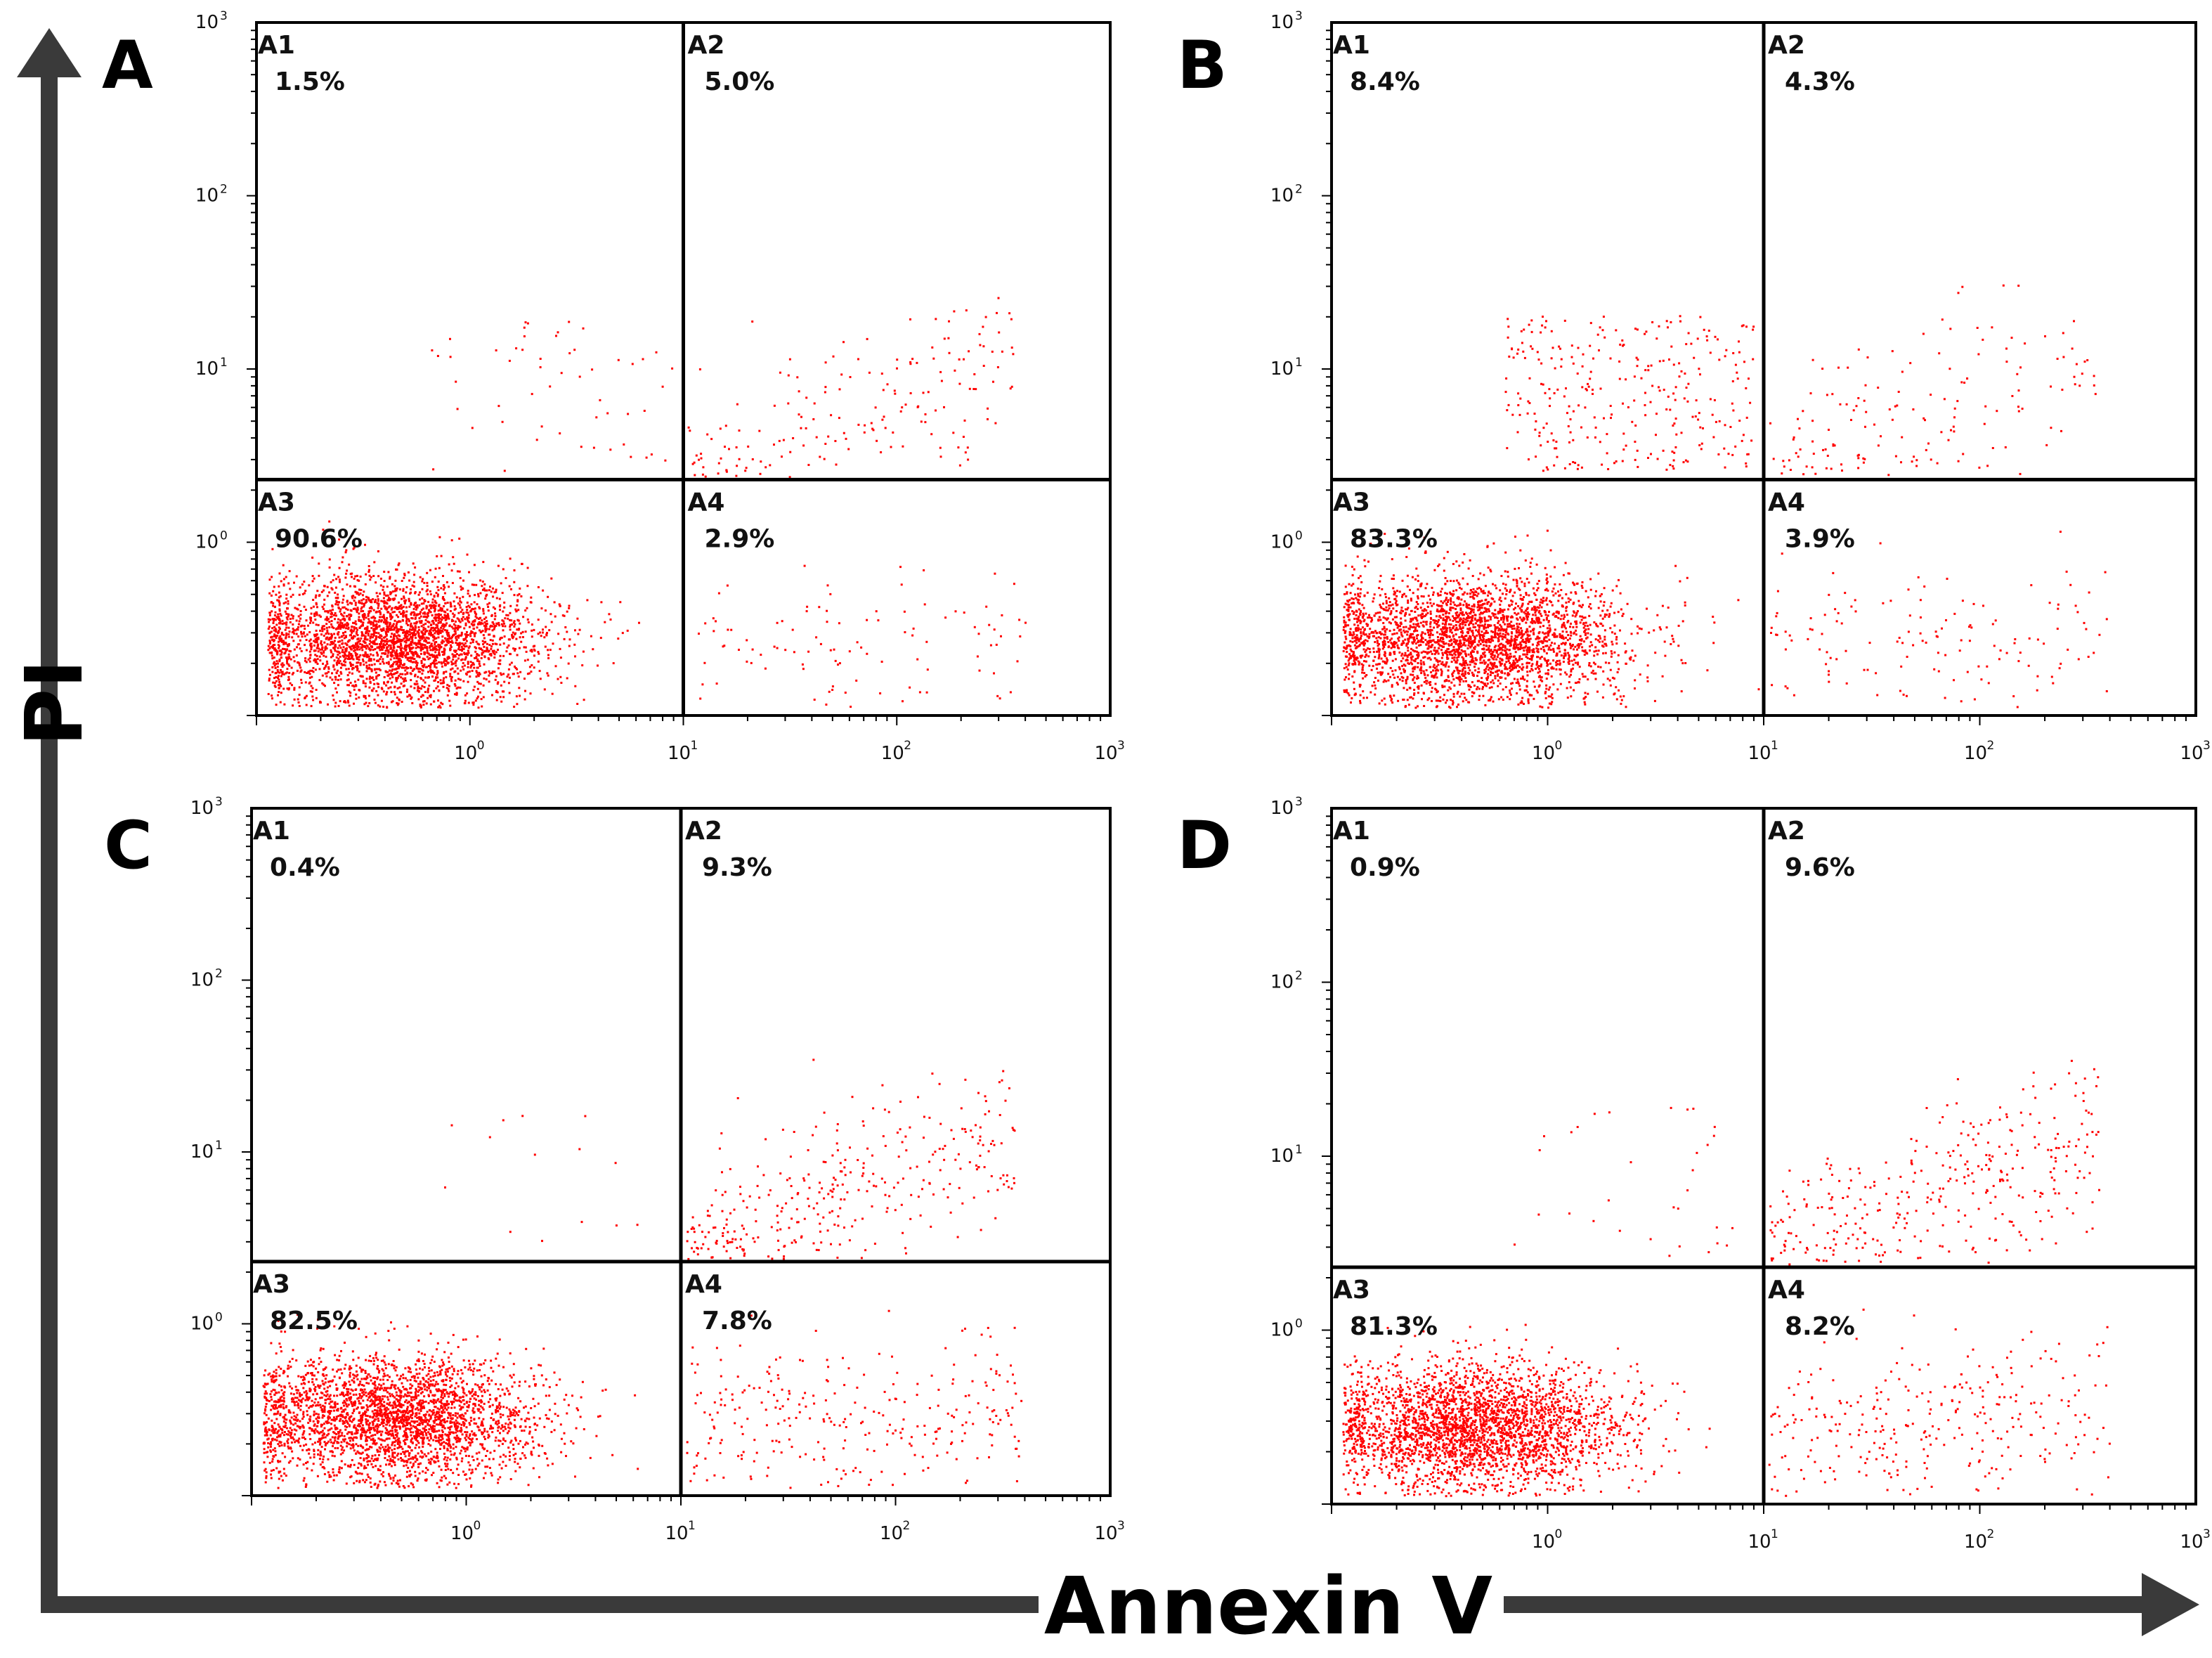  I want to click on quadrant-percent: 82.5%, so click(314, 1321).